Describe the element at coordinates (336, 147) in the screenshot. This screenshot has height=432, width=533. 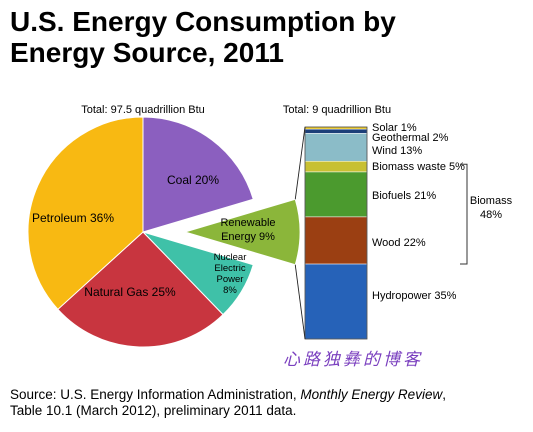
I see `bar-segment-wind` at that location.